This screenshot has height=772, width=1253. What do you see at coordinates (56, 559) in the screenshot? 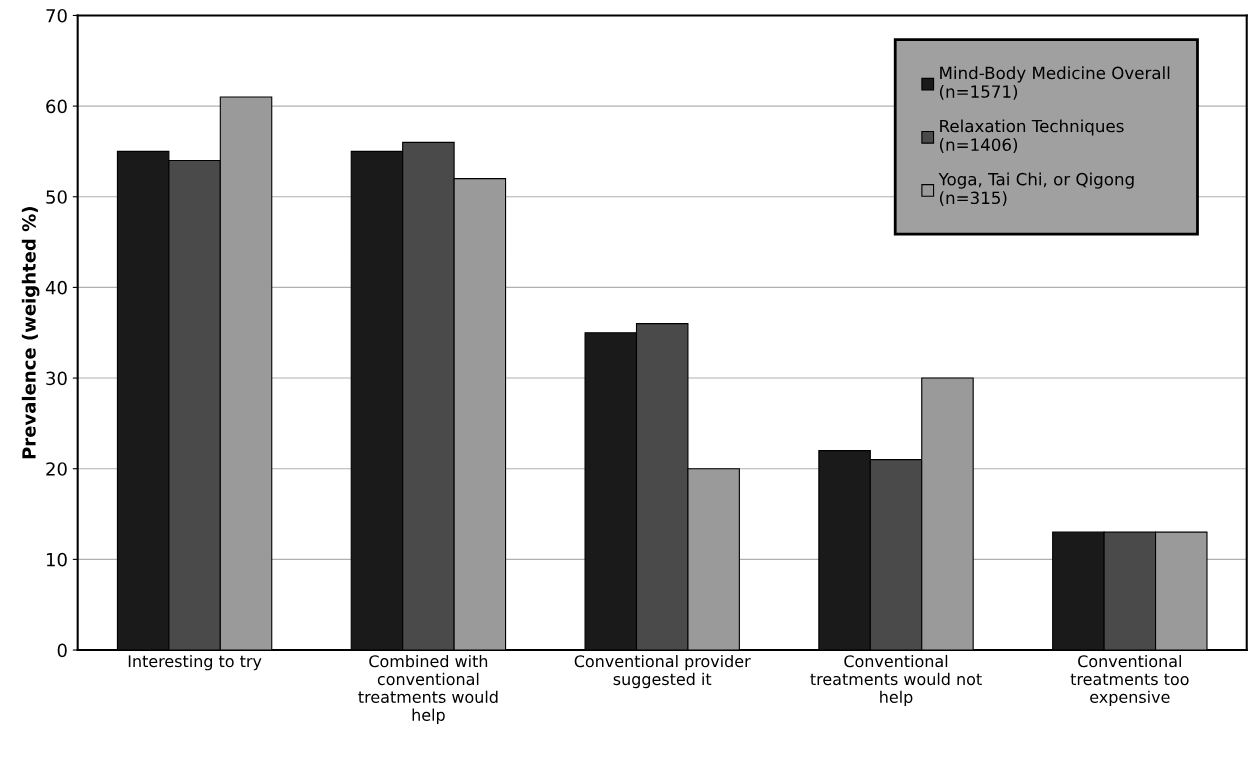
I see `y-tick-label: 10` at bounding box center [56, 559].